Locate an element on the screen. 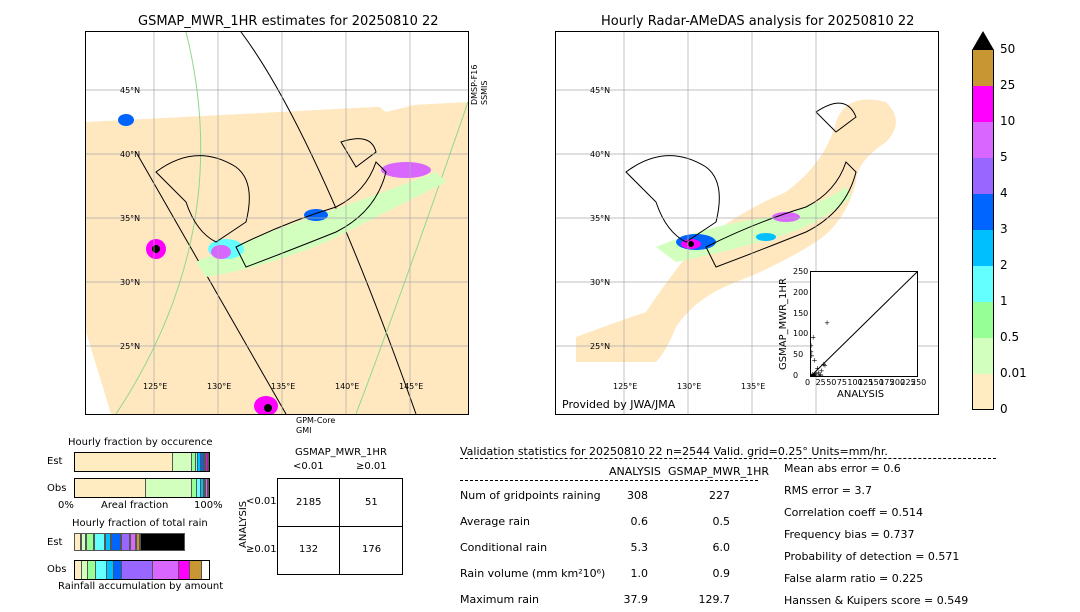  scatter-x-tick: 175 is located at coordinates (887, 382).